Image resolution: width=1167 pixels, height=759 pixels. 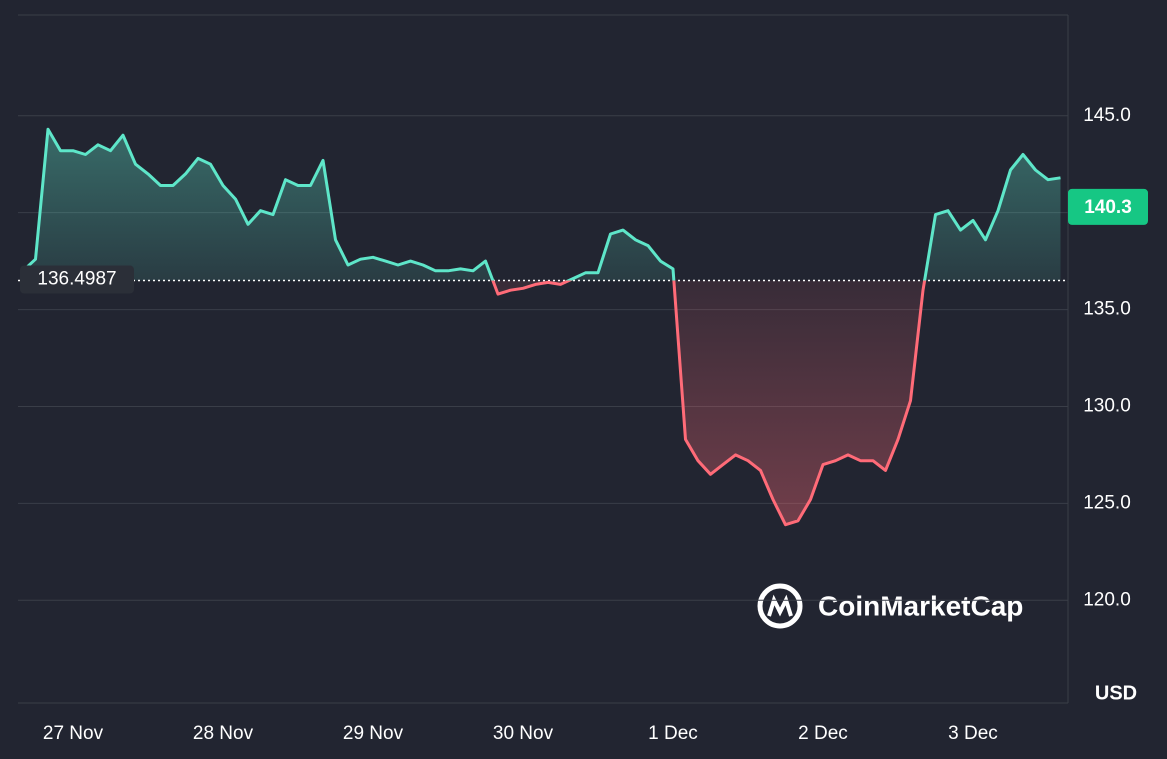 What do you see at coordinates (73, 733) in the screenshot?
I see `x-tick-label: 27 Nov` at bounding box center [73, 733].